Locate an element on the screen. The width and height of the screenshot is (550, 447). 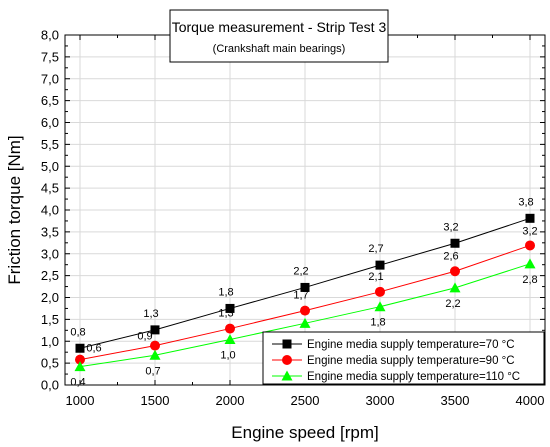
y-tick-label: 6,0 is located at coordinates (50, 122).